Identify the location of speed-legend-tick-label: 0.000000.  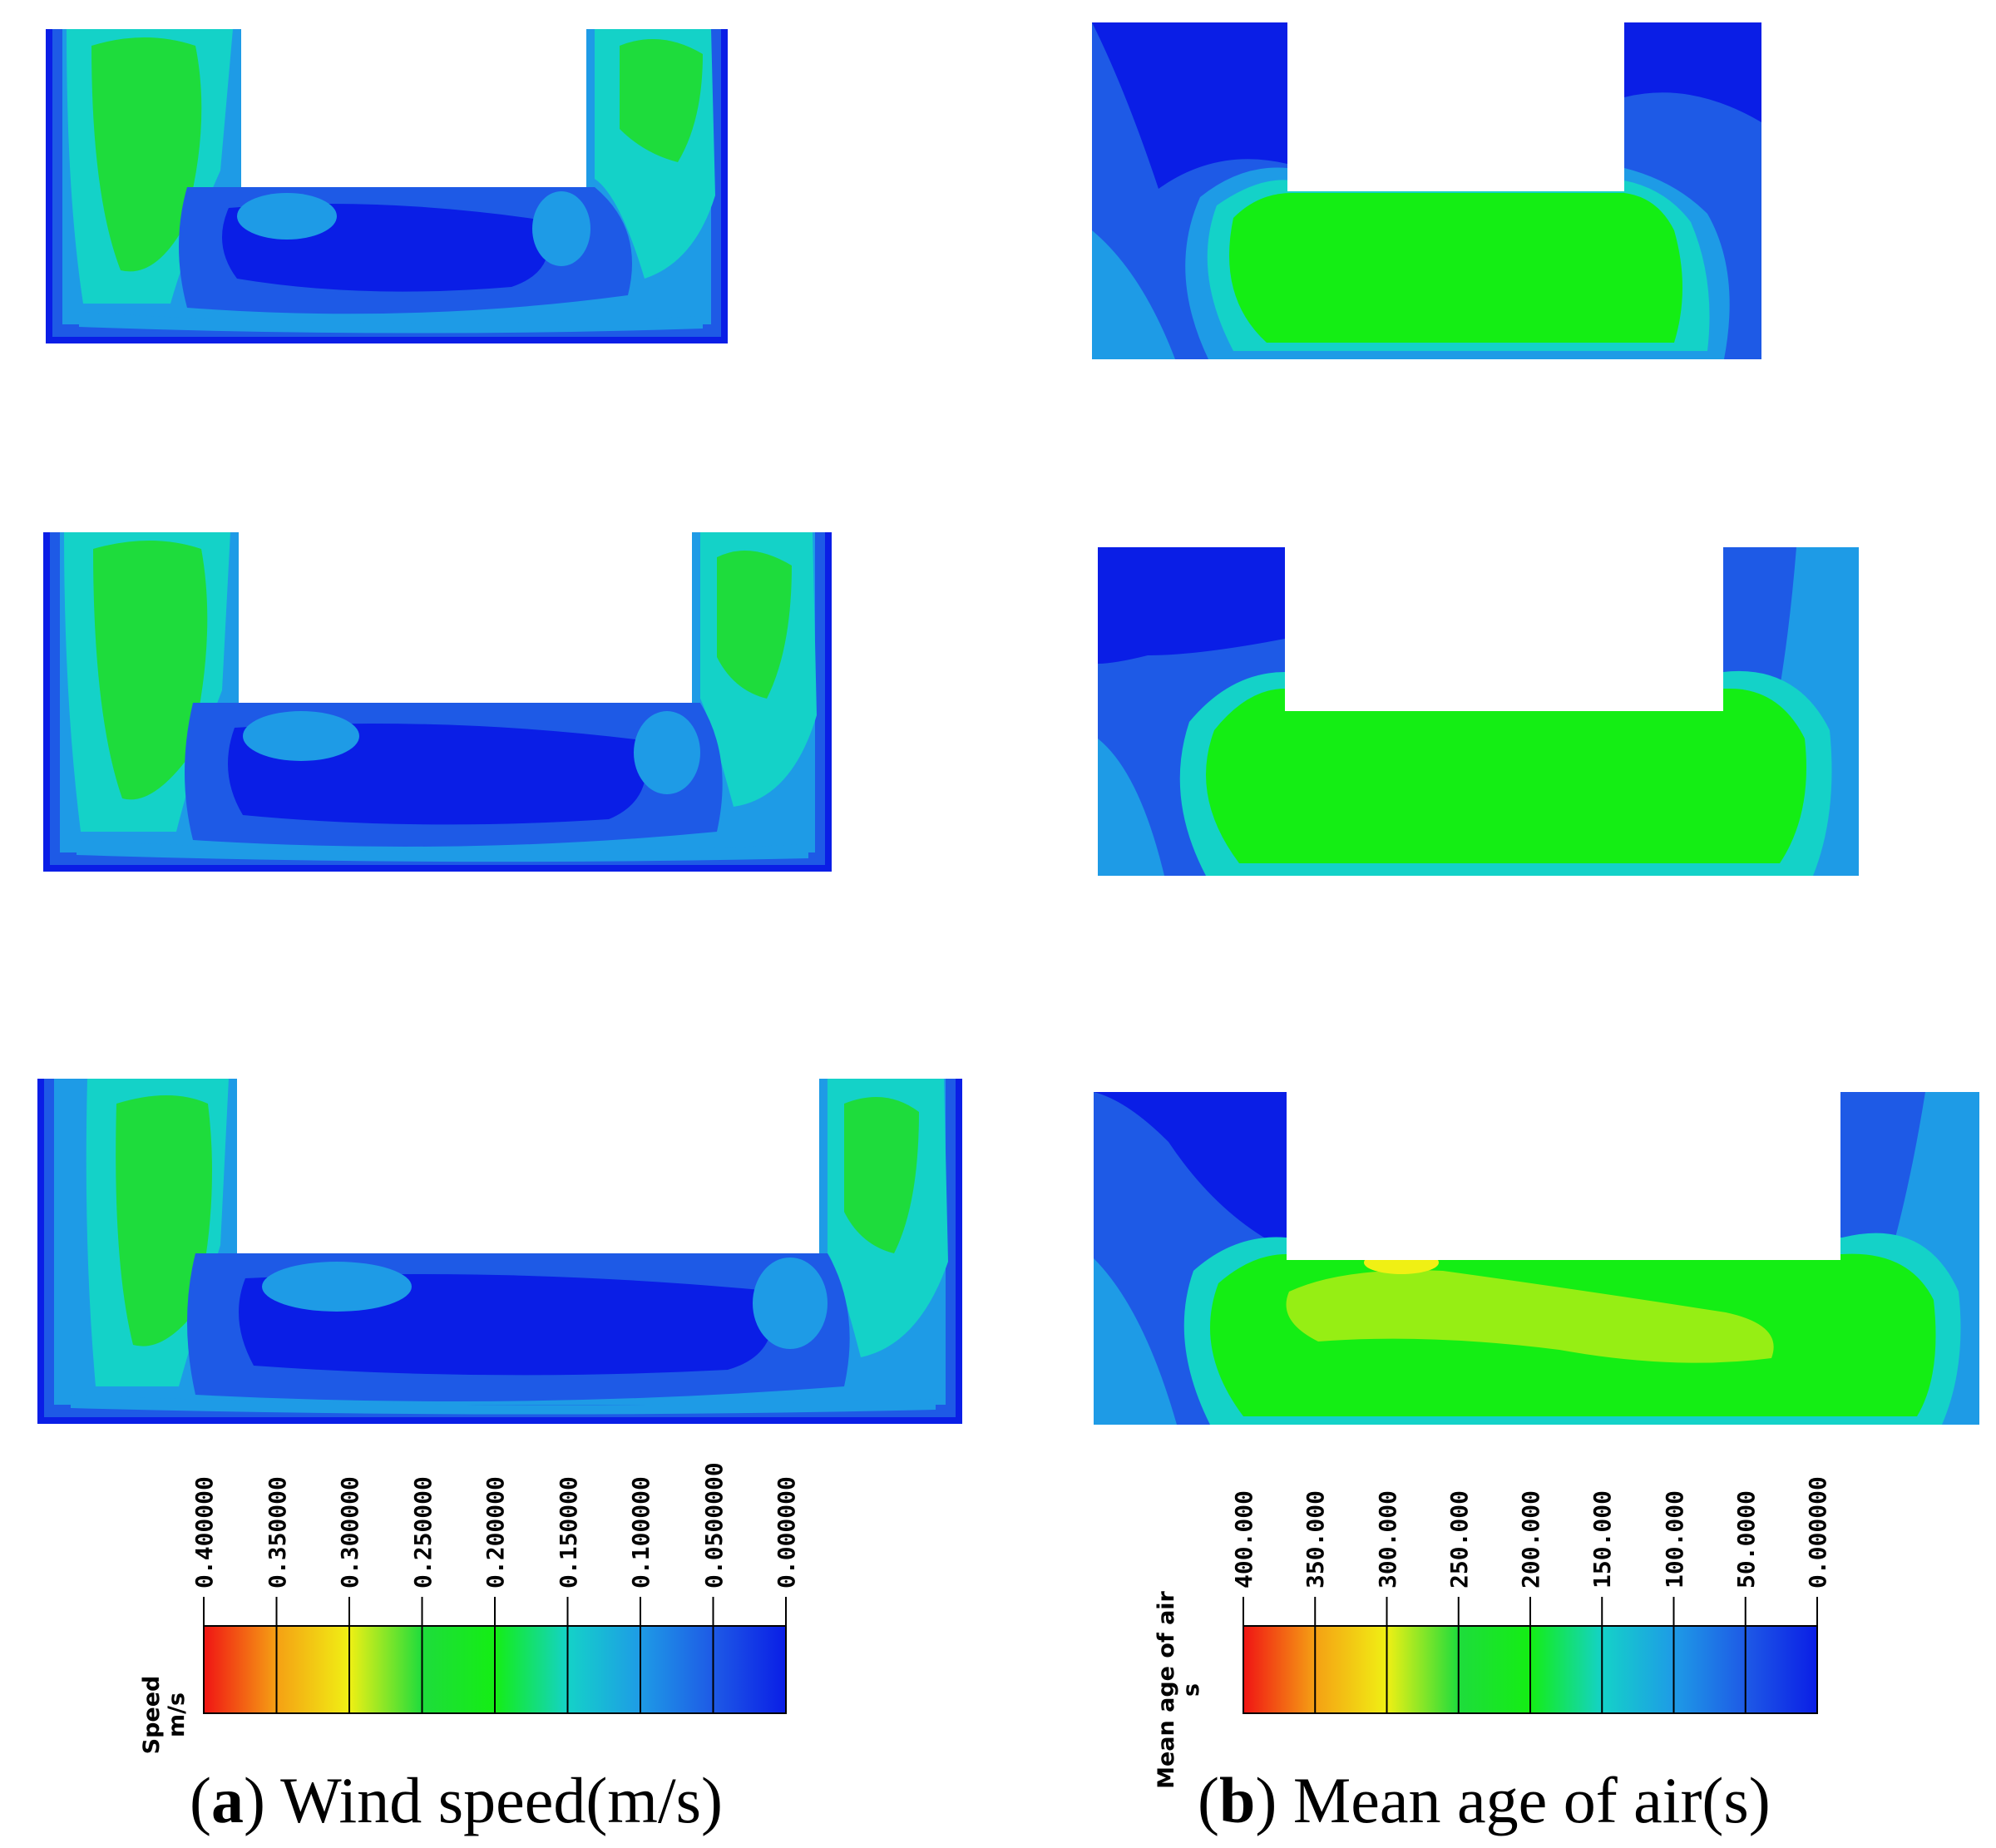
(786, 1532).